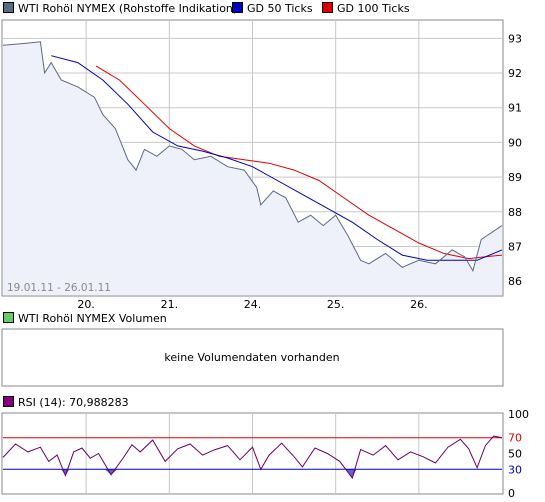  Describe the element at coordinates (515, 142) in the screenshot. I see `price-y-tick-label: 90` at that location.